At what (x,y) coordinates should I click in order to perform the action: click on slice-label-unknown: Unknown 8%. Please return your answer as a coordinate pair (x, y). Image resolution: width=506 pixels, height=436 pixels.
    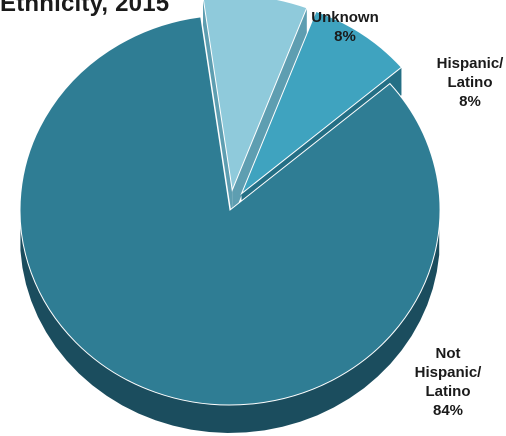
    Looking at the image, I should click on (345, 27).